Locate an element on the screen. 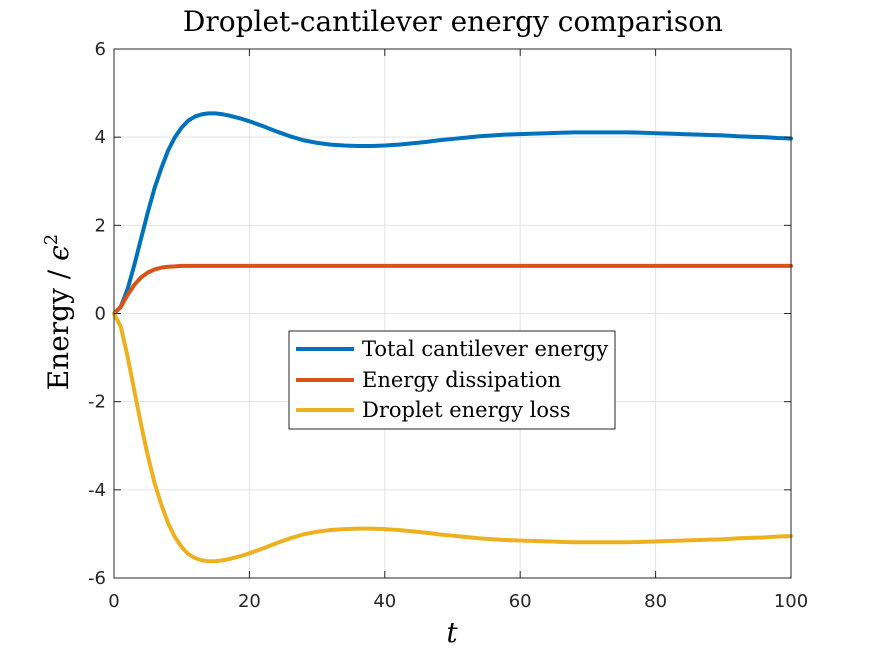 The height and width of the screenshot is (656, 875). y-tick-label: 4 is located at coordinates (100, 137).